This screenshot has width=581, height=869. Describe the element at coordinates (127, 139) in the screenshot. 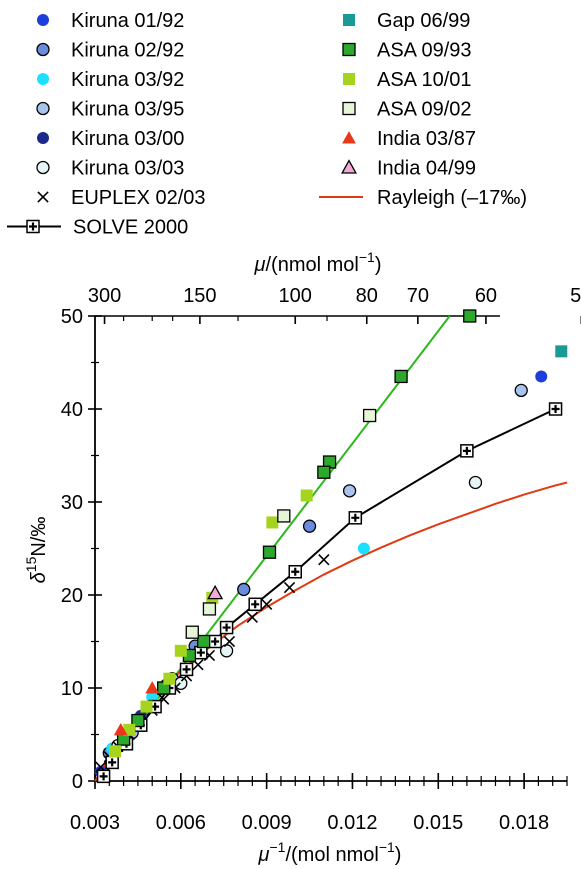

I see `legend-label-kiruna-03-00: Kiruna 03/00` at that location.